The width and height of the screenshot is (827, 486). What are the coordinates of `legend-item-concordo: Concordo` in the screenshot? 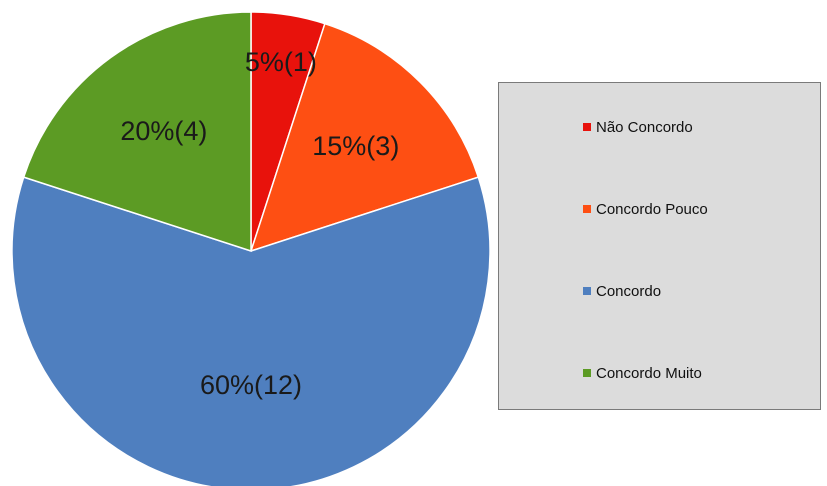 It's located at (622, 291).